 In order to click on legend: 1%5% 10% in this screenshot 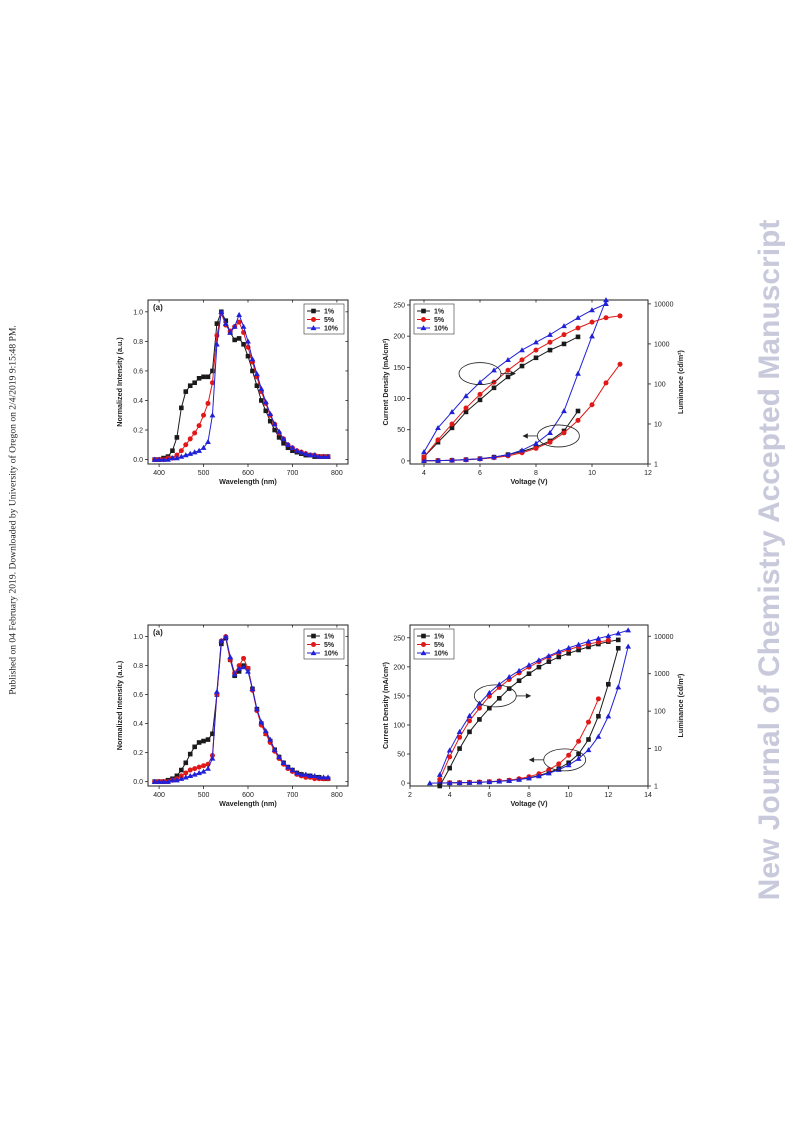, I will do `click(324, 319)`.